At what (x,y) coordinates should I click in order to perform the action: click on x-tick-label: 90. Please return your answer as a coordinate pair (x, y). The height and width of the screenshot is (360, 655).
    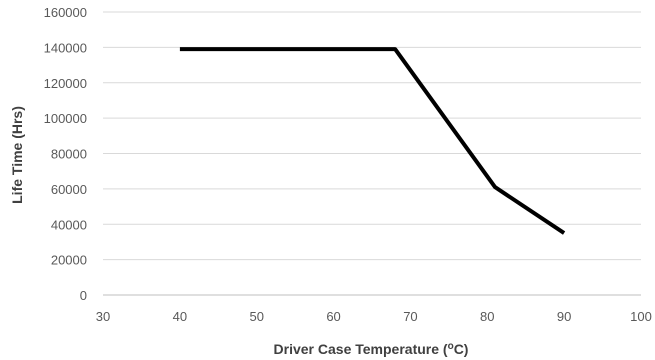
    Looking at the image, I should click on (564, 316).